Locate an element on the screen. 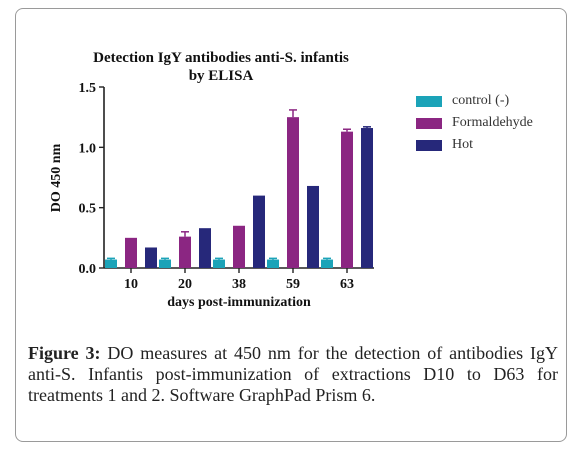 This screenshot has height=462, width=584. legend-label: control (-) is located at coordinates (481, 100).